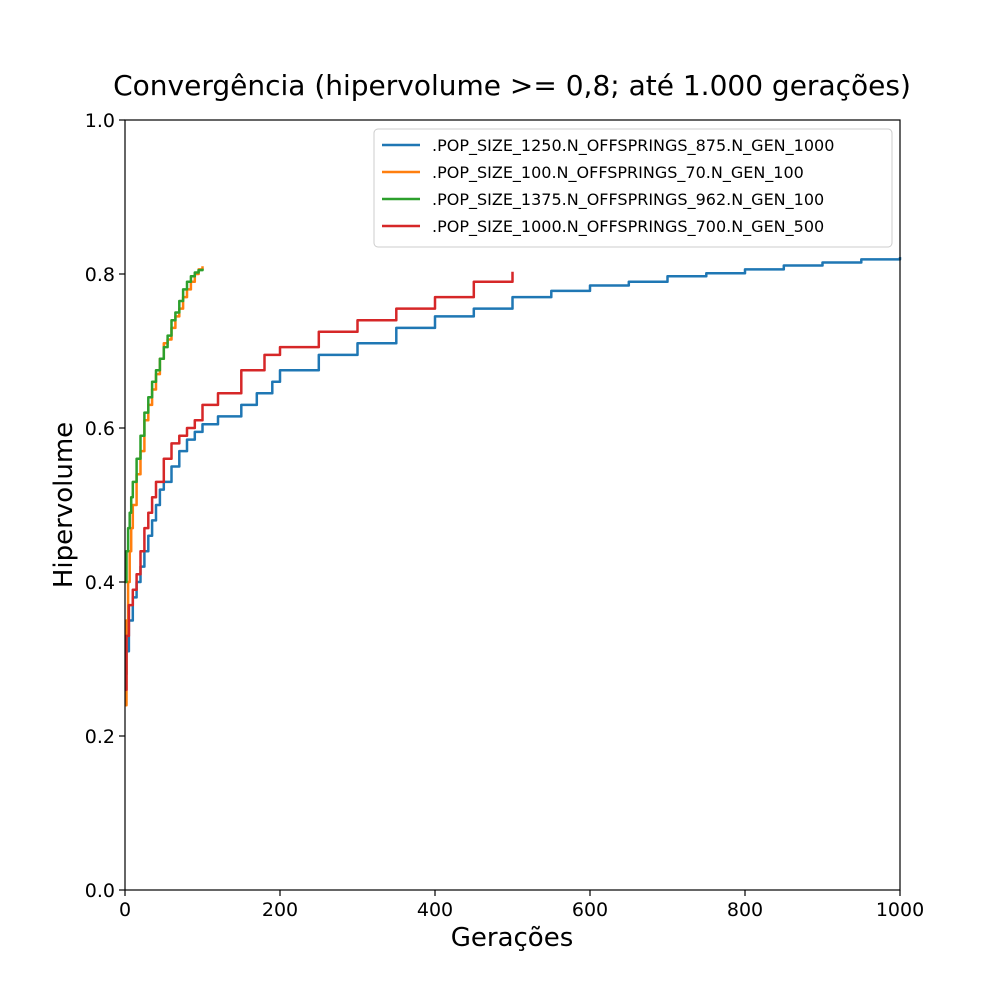 The width and height of the screenshot is (1000, 1000). Describe the element at coordinates (745, 910) in the screenshot. I see `x-tick-label: 800` at that location.